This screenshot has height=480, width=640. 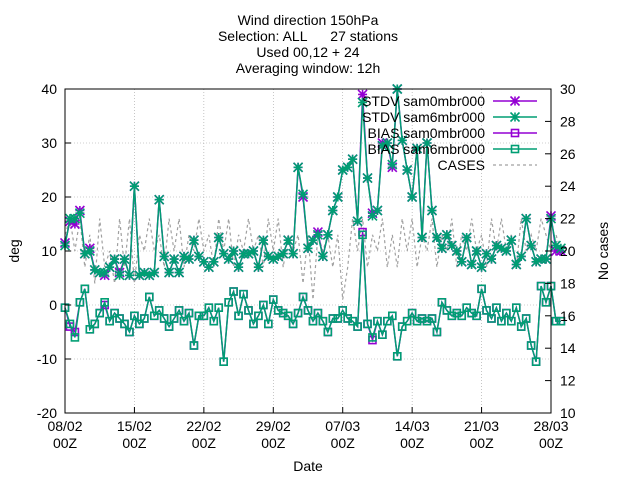 What do you see at coordinates (568, 219) in the screenshot?
I see `y2-tick-label: 22` at bounding box center [568, 219].